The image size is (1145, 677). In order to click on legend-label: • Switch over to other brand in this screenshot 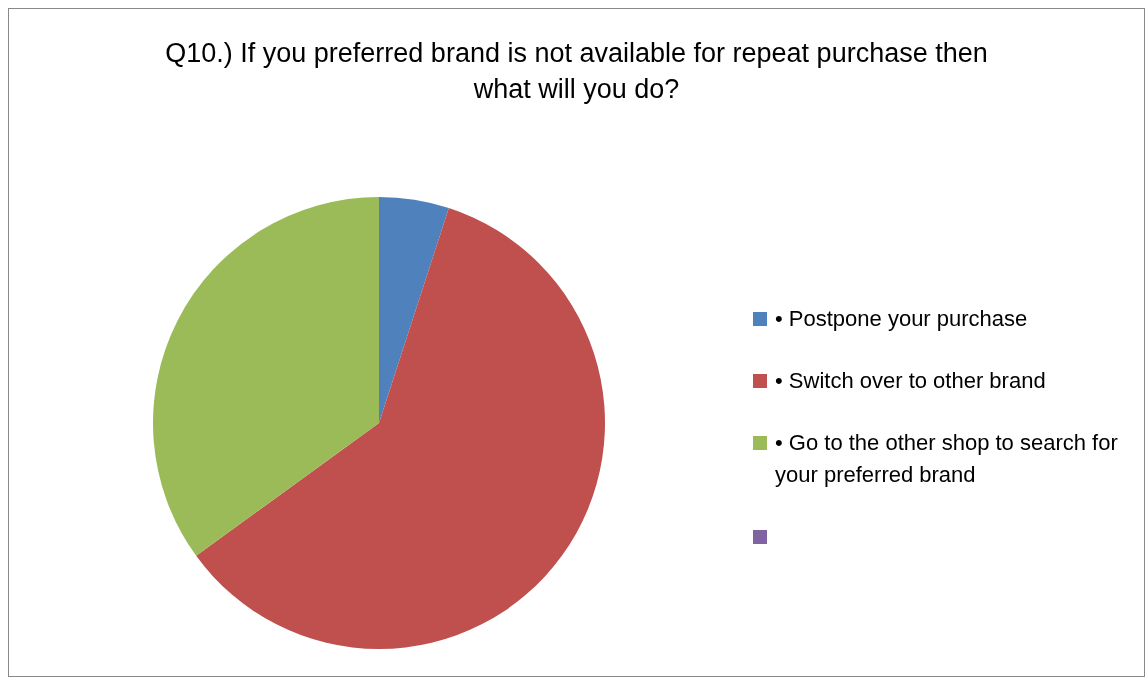, I will do `click(911, 380)`.